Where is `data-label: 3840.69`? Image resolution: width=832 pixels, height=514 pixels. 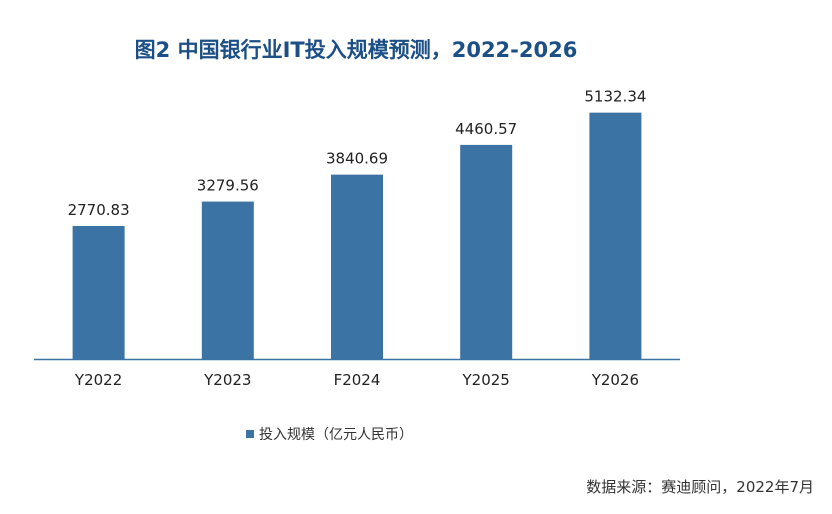
data-label: 3840.69 is located at coordinates (357, 159).